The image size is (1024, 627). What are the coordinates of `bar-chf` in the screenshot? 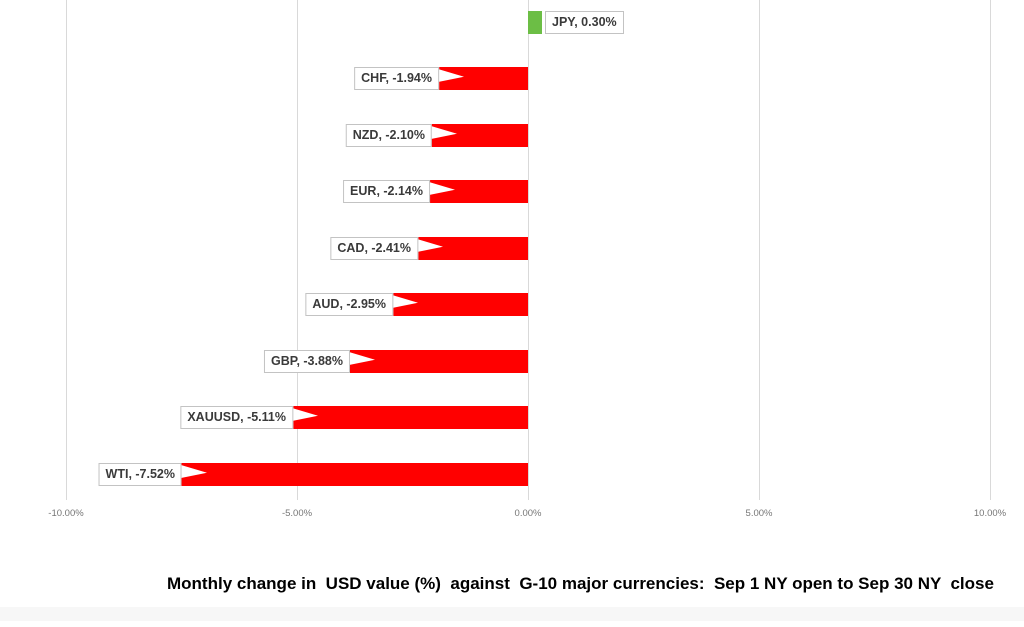 It's located at (483, 78).